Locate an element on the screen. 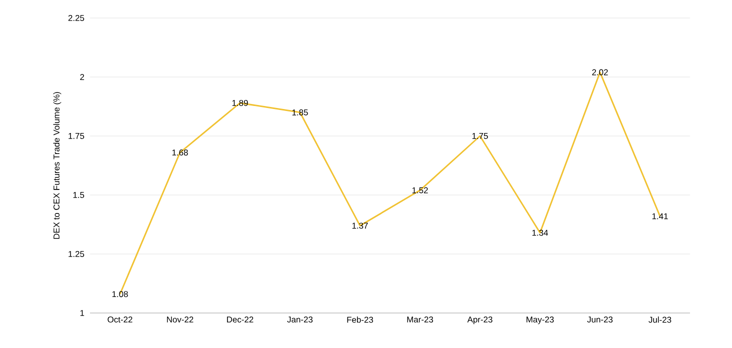 This screenshot has width=732, height=348. y-tick-label: 2.25 is located at coordinates (76, 18).